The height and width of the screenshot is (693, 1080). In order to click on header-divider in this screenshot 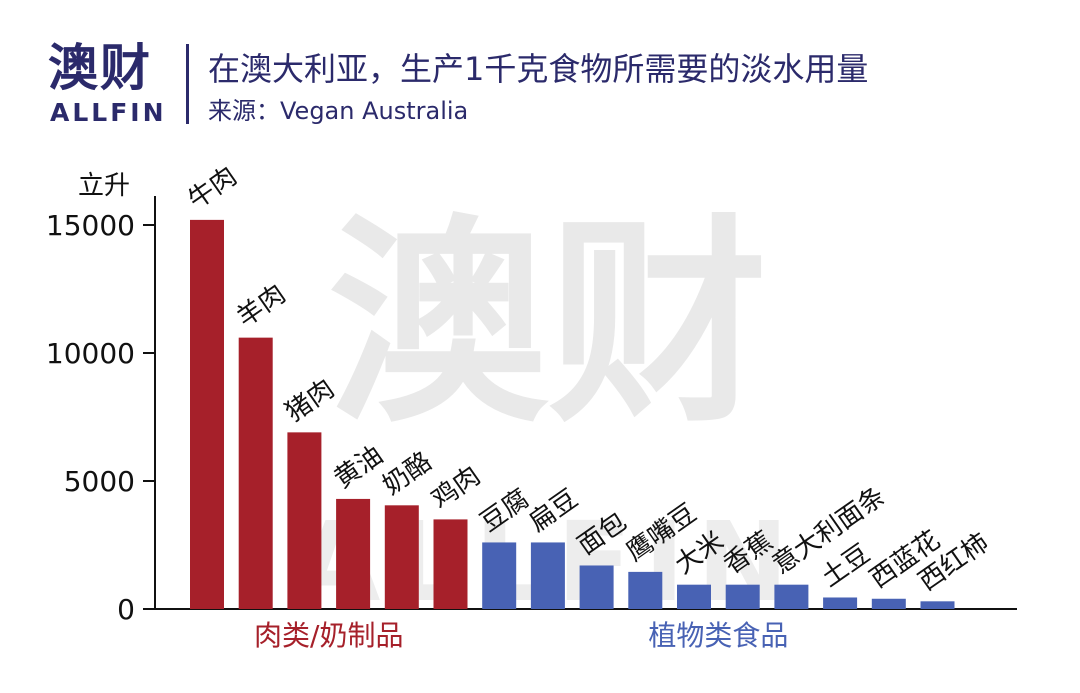, I will do `click(187, 84)`.